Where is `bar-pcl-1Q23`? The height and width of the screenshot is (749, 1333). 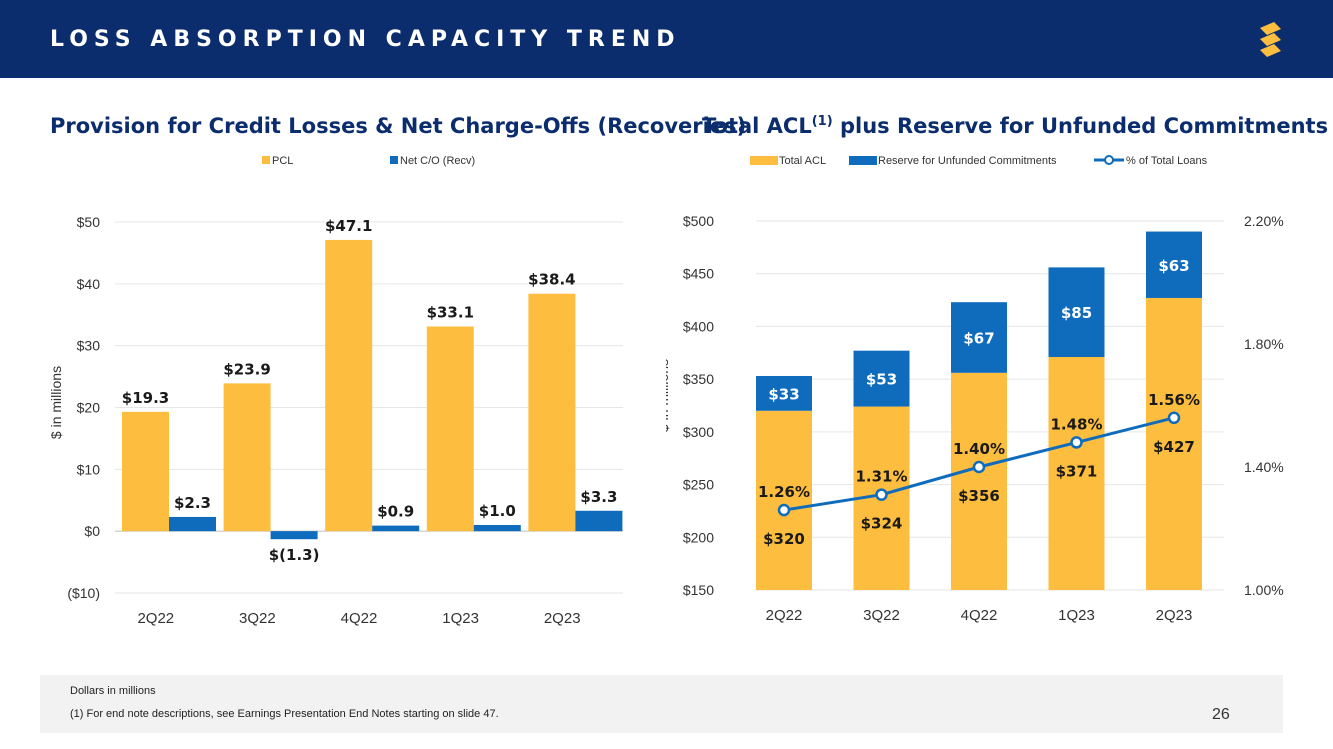 bar-pcl-1Q23 is located at coordinates (450, 429).